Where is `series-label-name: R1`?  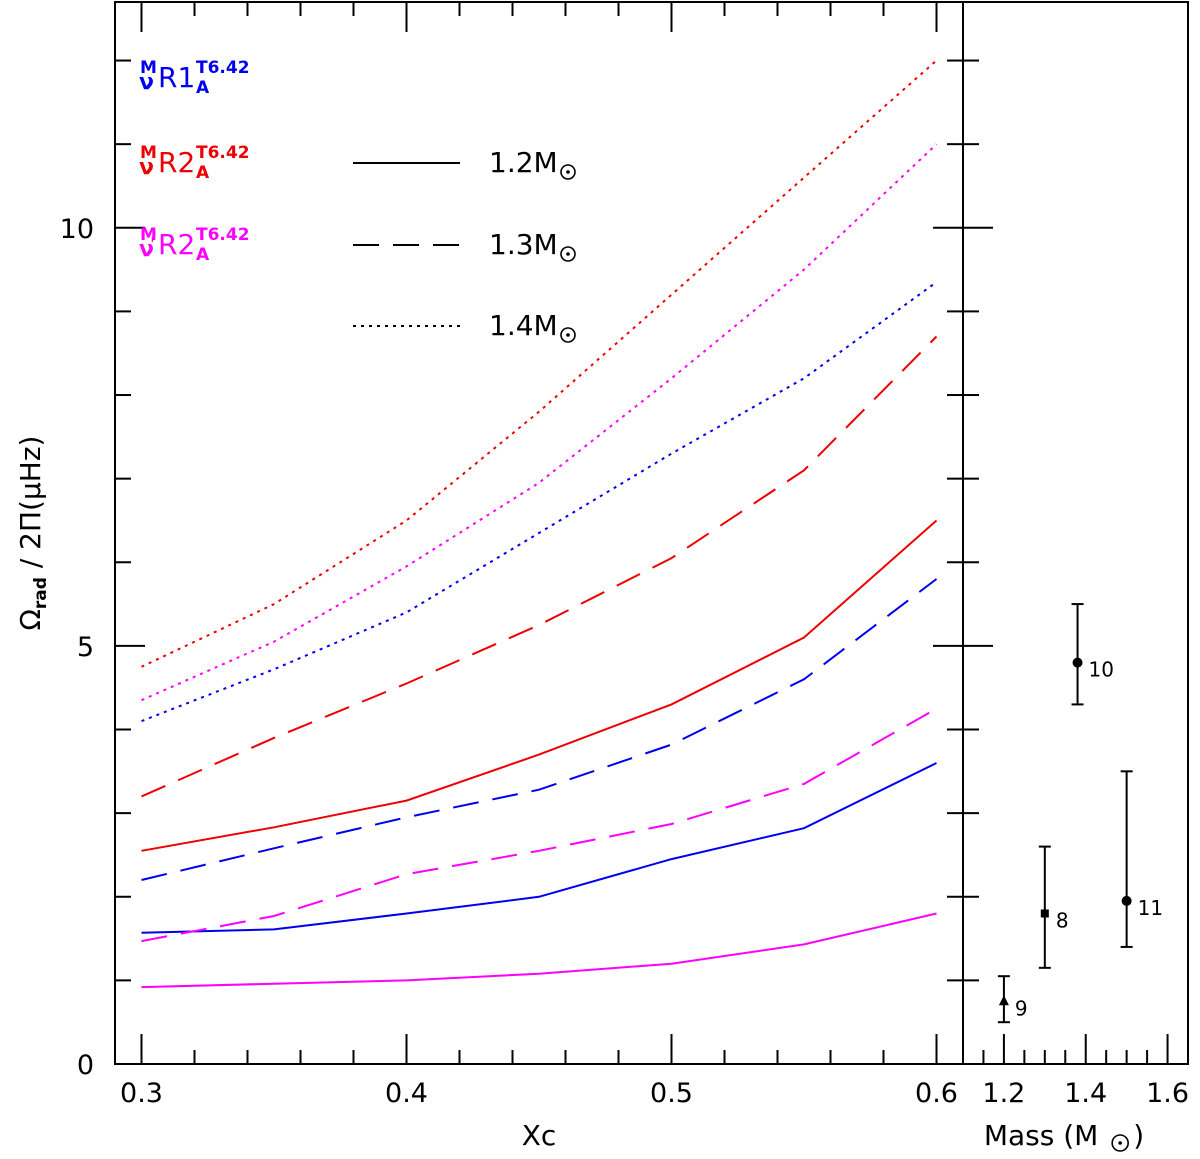 series-label-name: R1 is located at coordinates (176, 77).